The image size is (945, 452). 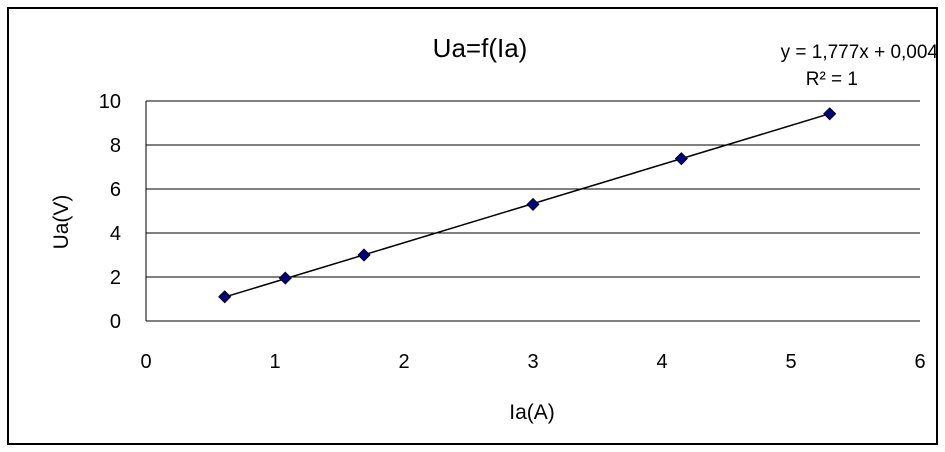 What do you see at coordinates (403, 362) in the screenshot?
I see `x-tick-label: 2` at bounding box center [403, 362].